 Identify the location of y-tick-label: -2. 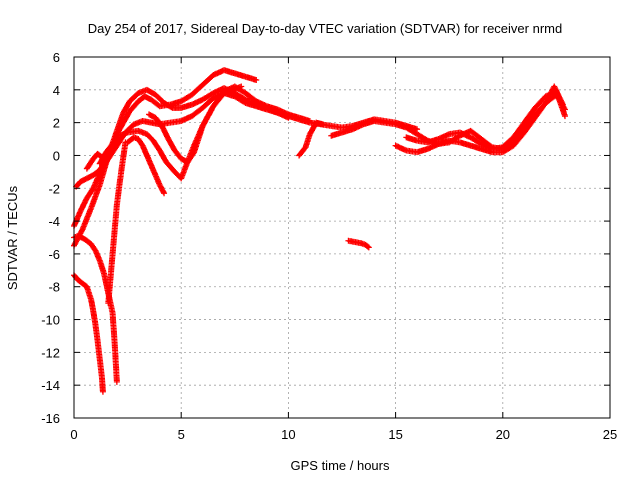
(54, 188).